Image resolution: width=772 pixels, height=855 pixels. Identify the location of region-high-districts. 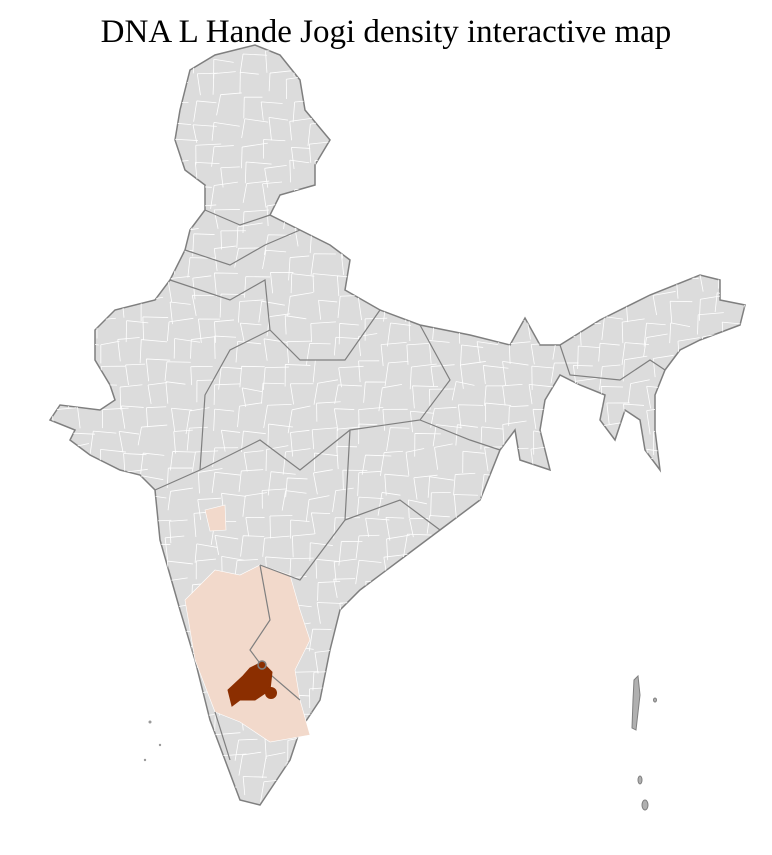
(250, 684).